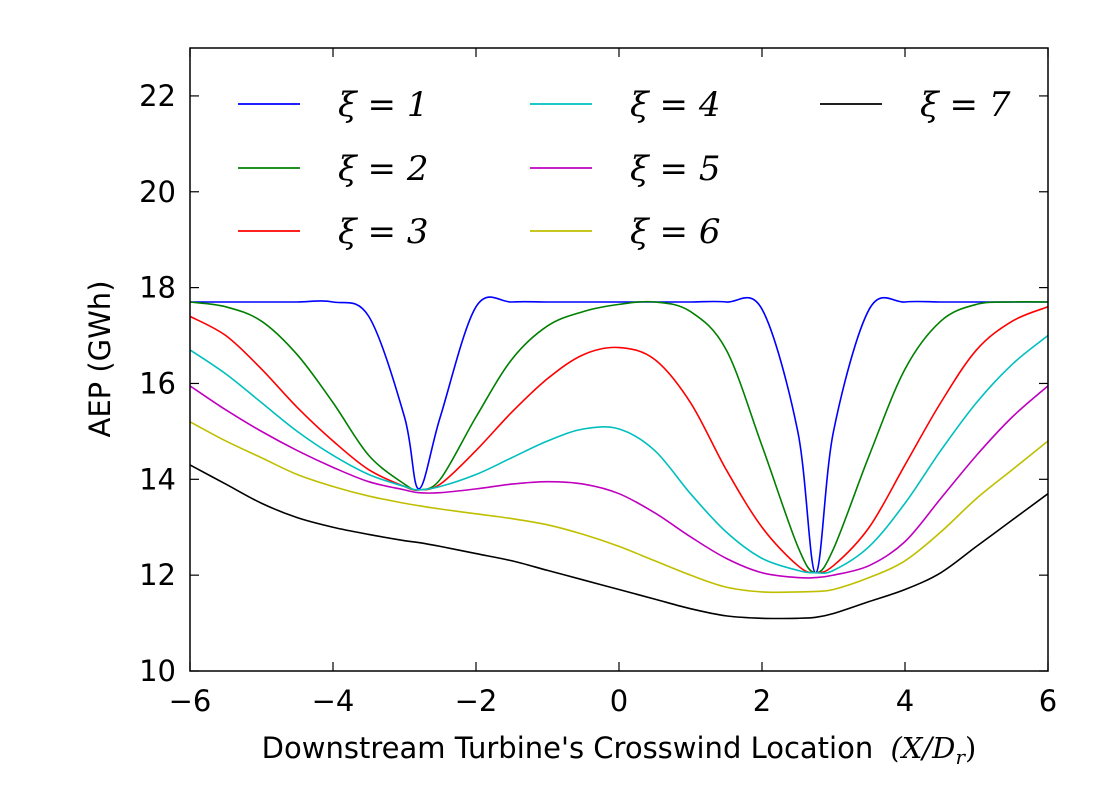 The height and width of the screenshot is (798, 1118). Describe the element at coordinates (675, 232) in the screenshot. I see `legend-label-6: ξ = 6` at that location.